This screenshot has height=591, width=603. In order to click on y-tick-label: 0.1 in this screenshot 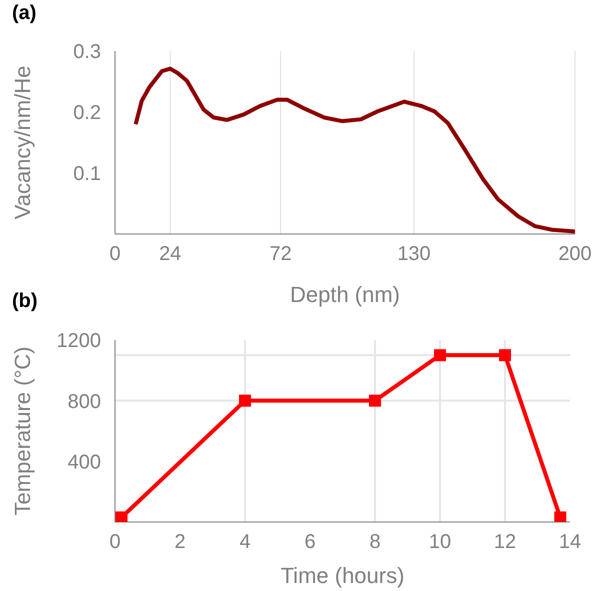, I will do `click(87, 174)`.